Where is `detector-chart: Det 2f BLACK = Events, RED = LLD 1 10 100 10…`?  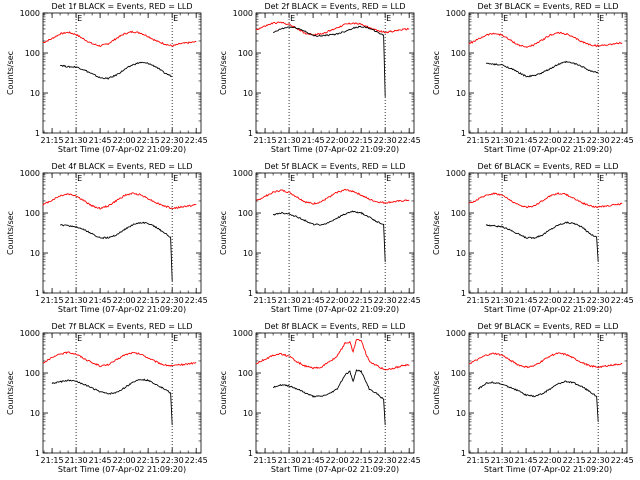
detector-chart: Det 2f BLACK = Events, RED = LLD 1 10 100 10… is located at coordinates (320, 78).